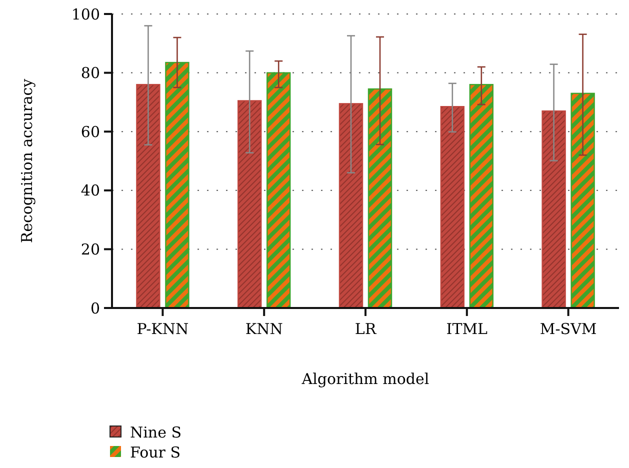 The height and width of the screenshot is (468, 629). I want to click on y-tick-label: 40, so click(90, 191).